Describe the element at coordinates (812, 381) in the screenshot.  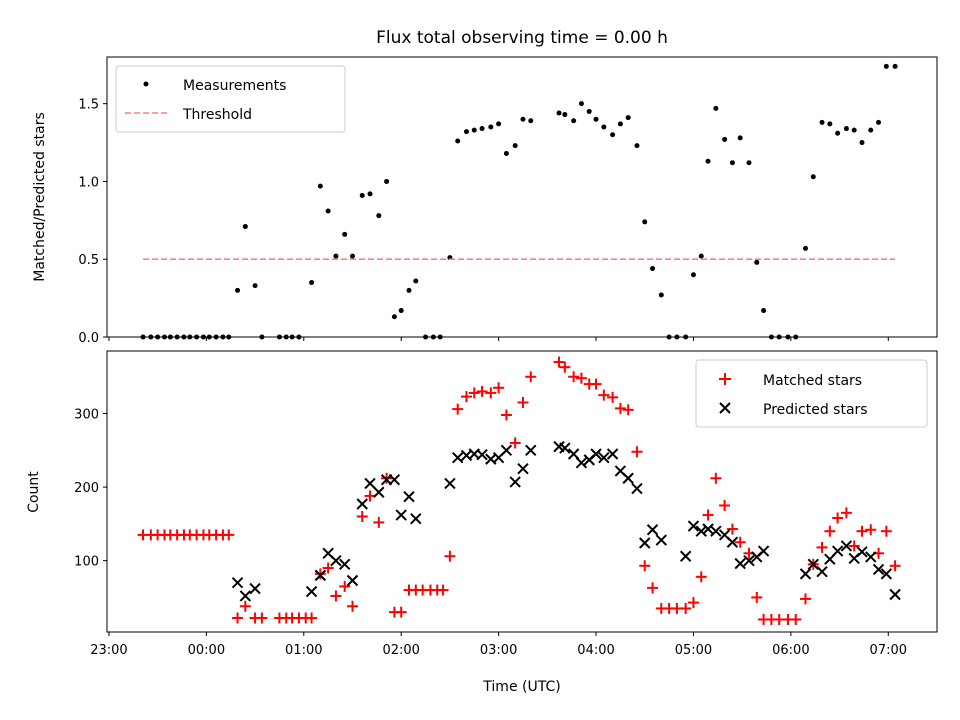
I see `legend-matched-label: Matched stars` at that location.